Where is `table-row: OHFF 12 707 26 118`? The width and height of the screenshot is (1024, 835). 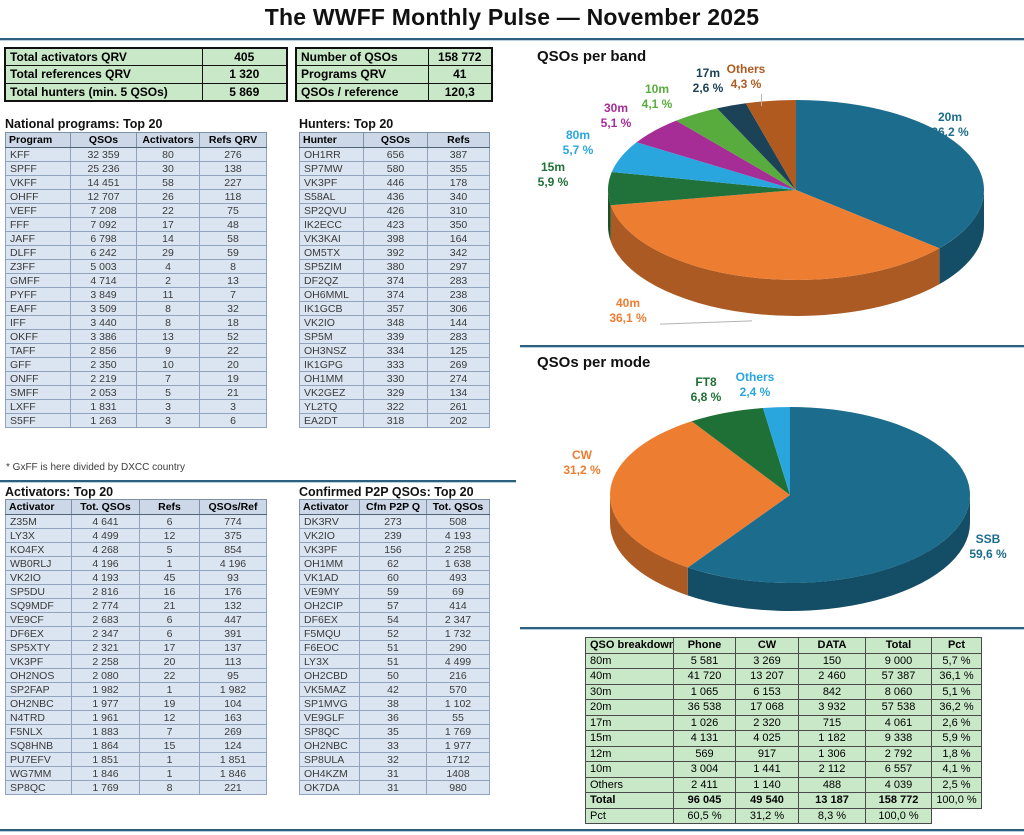
table-row: OHFF 12 707 26 118 is located at coordinates (136, 196).